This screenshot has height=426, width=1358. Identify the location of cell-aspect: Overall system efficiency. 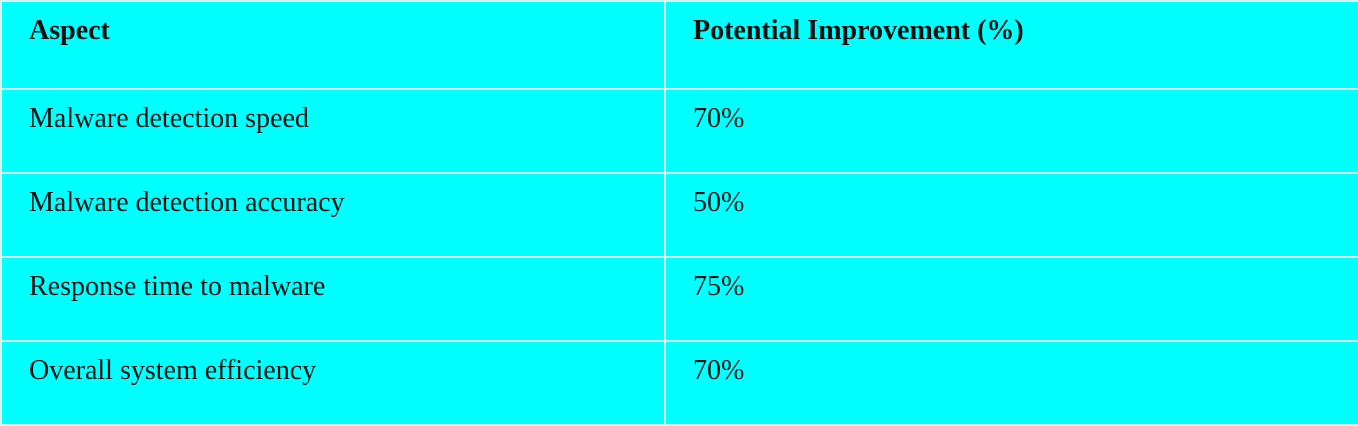
(333, 383).